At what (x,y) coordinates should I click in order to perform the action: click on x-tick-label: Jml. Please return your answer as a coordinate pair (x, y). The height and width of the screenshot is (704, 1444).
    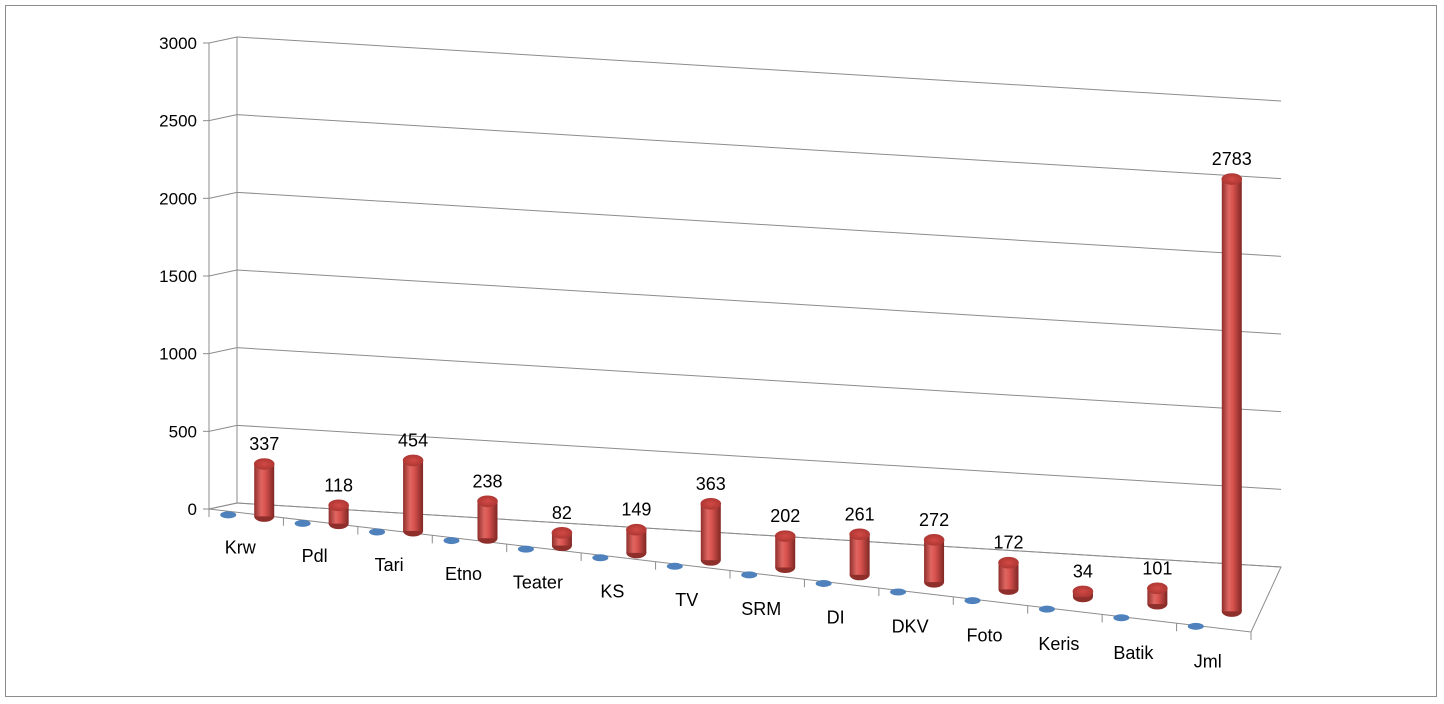
    Looking at the image, I should click on (1208, 662).